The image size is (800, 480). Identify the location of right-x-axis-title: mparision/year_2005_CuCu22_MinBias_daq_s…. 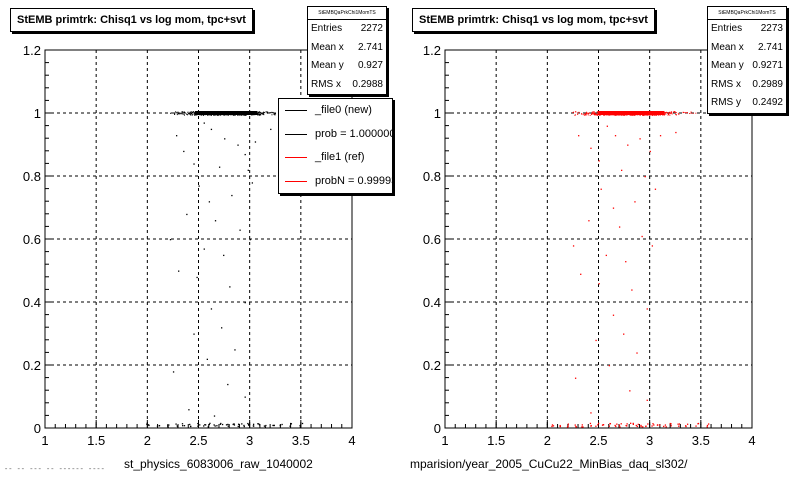
(549, 464).